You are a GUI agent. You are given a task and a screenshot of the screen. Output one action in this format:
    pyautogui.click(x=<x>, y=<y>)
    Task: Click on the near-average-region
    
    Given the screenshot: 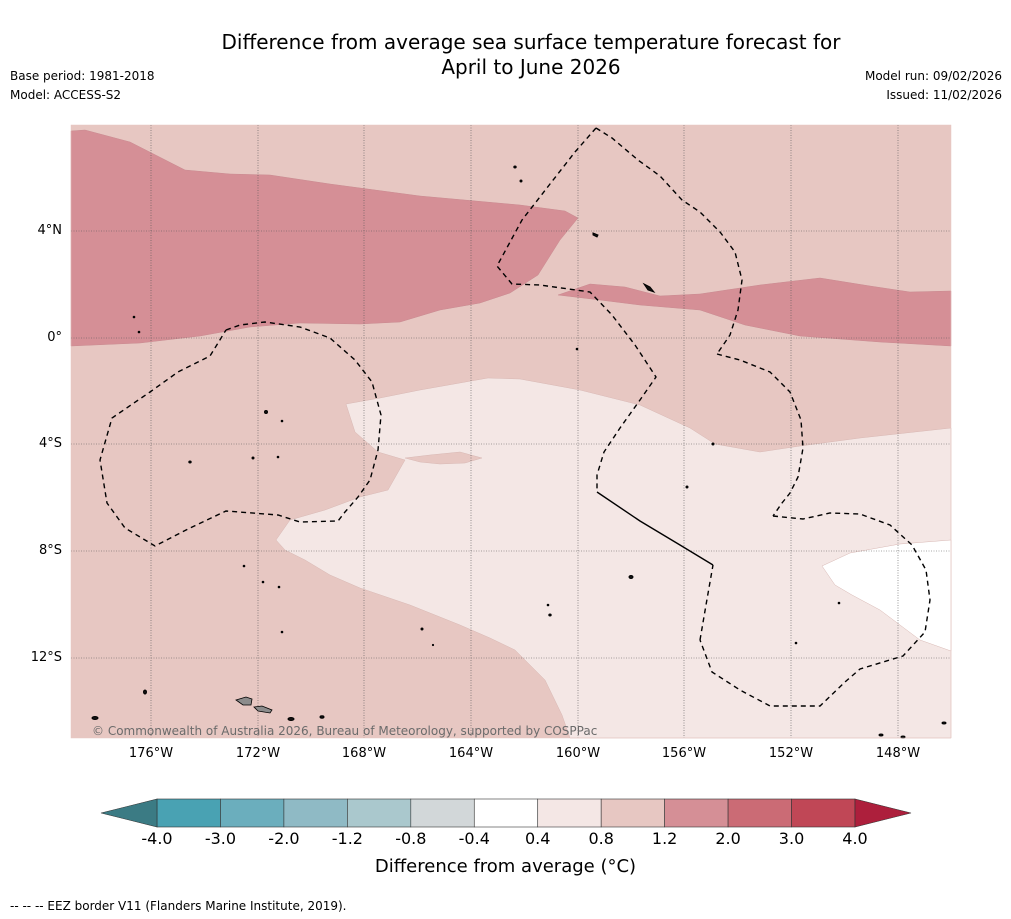 What is the action you would take?
    pyautogui.click(x=886, y=595)
    